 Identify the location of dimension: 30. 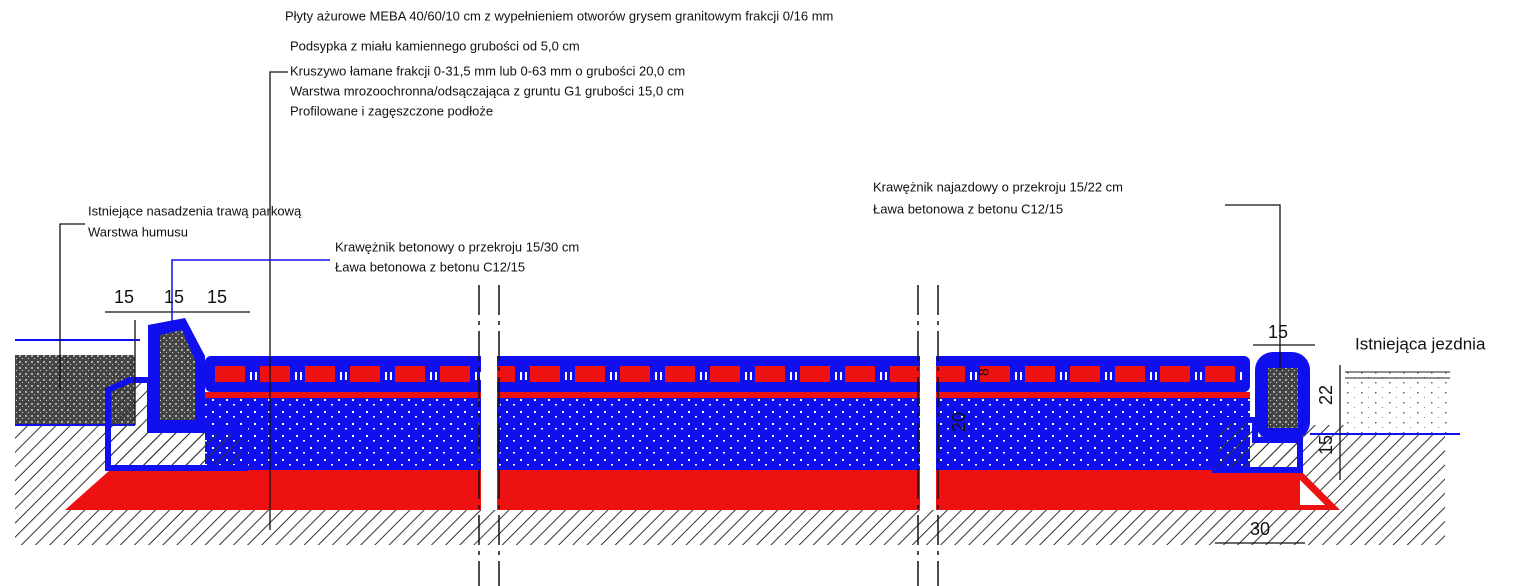
(1260, 529).